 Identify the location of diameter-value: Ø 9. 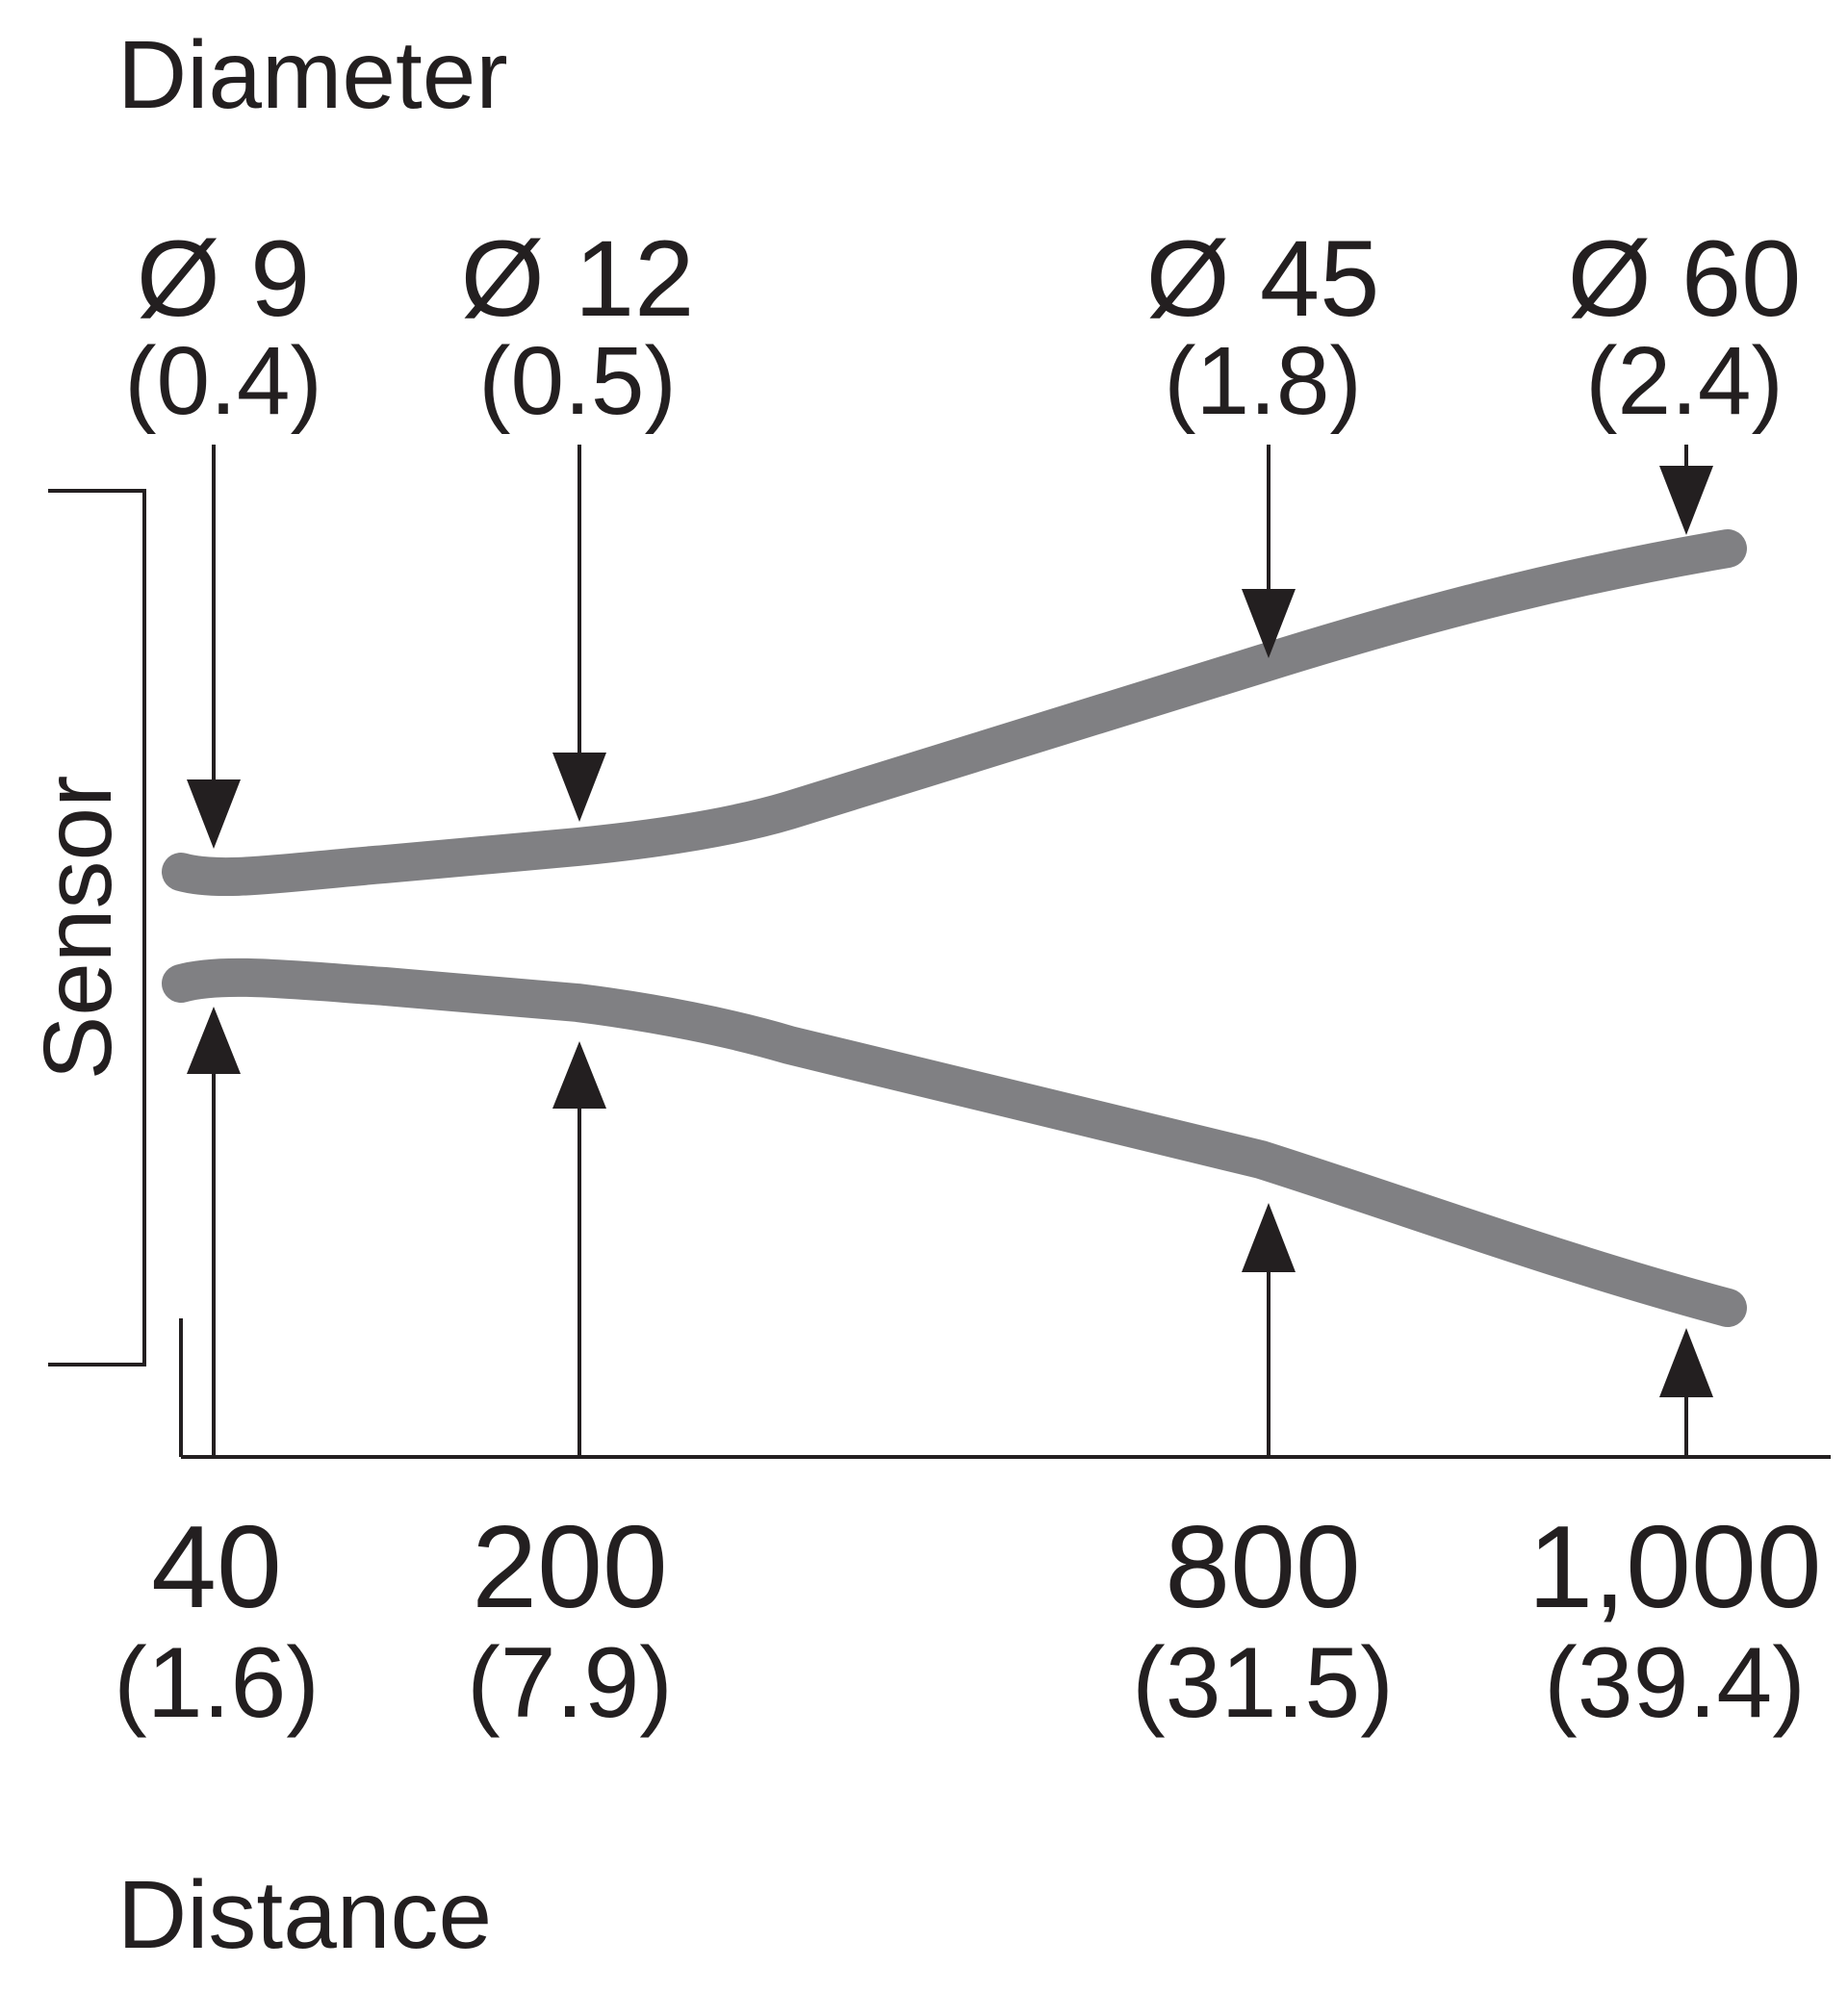
(224, 278).